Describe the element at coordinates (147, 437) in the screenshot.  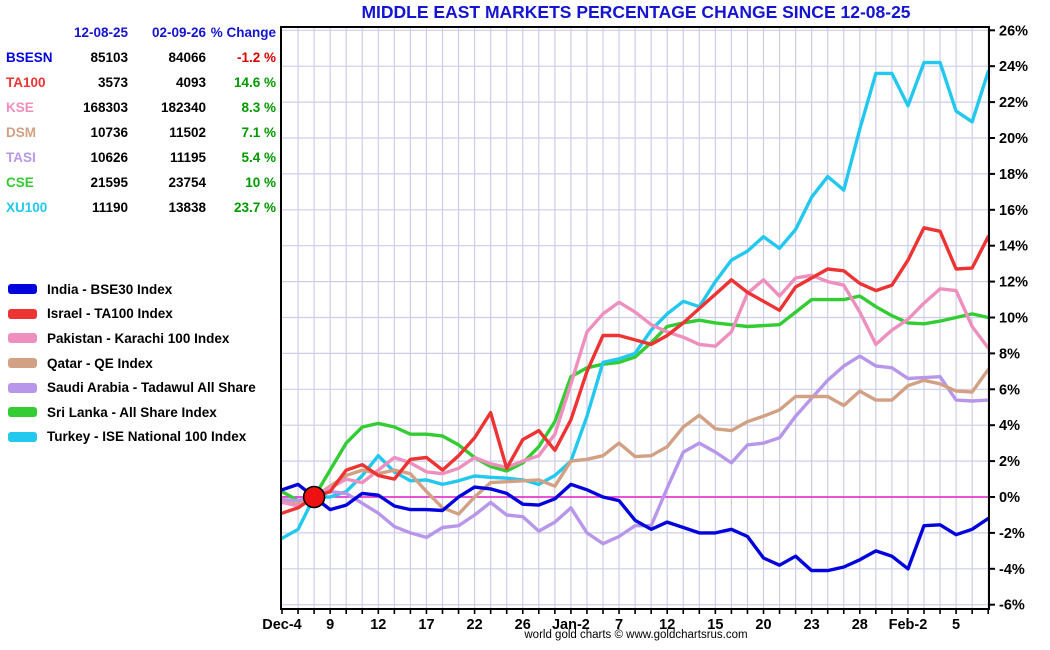
I see `legend-label: Turkey - ISE National 100 Index` at that location.